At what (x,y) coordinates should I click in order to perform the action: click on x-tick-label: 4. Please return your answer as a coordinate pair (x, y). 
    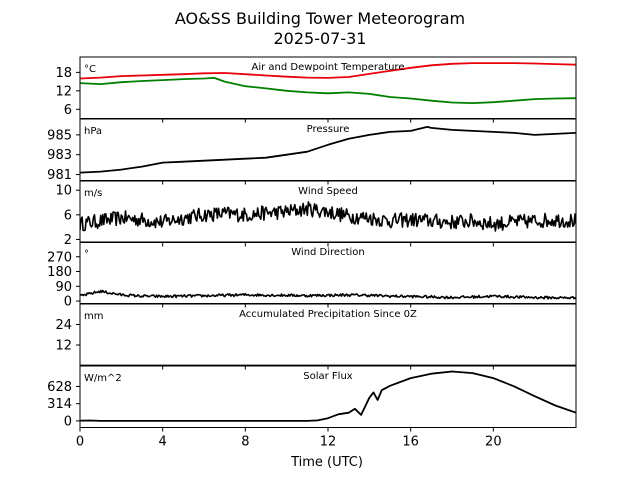
    Looking at the image, I should click on (163, 442).